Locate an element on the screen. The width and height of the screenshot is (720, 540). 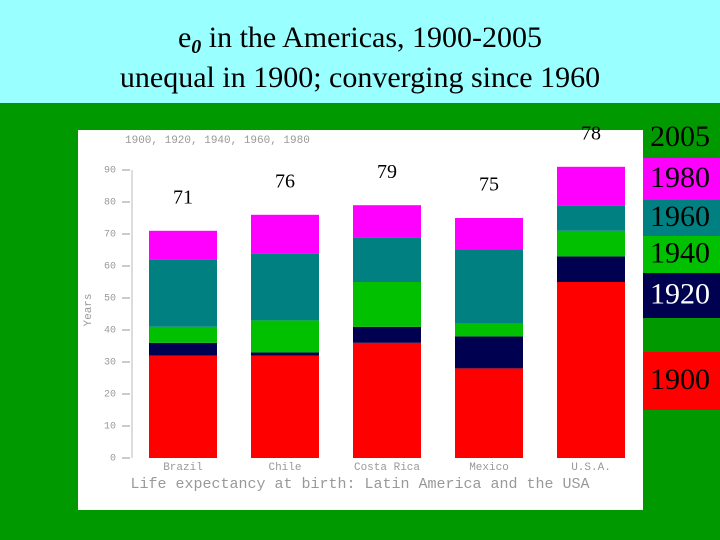
total-label: 71 is located at coordinates (183, 197).